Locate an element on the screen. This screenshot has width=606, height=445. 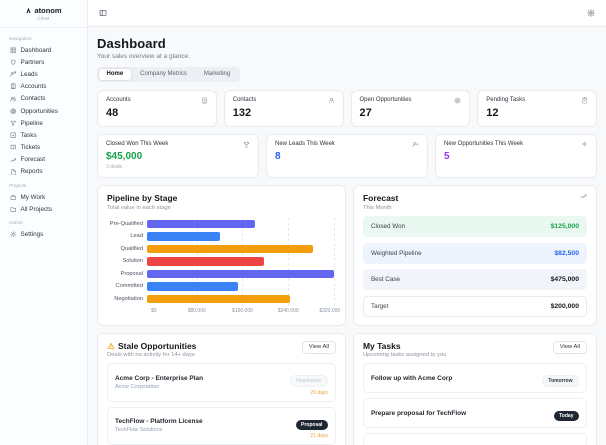
bar-category-label: Negotiation is located at coordinates (128, 298).